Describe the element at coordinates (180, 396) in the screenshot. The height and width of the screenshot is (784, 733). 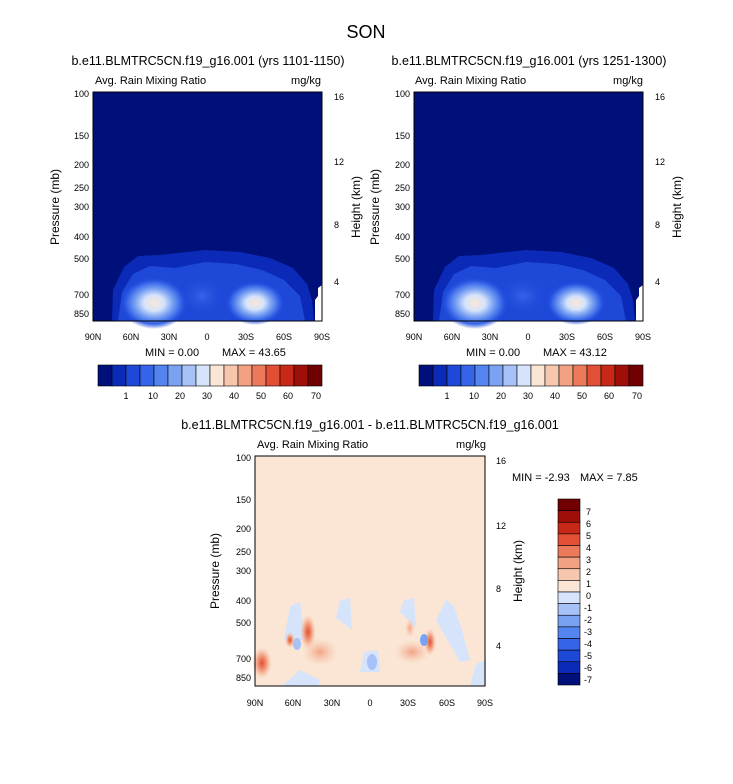
I see `panel-1-cb-label-20: 20` at that location.